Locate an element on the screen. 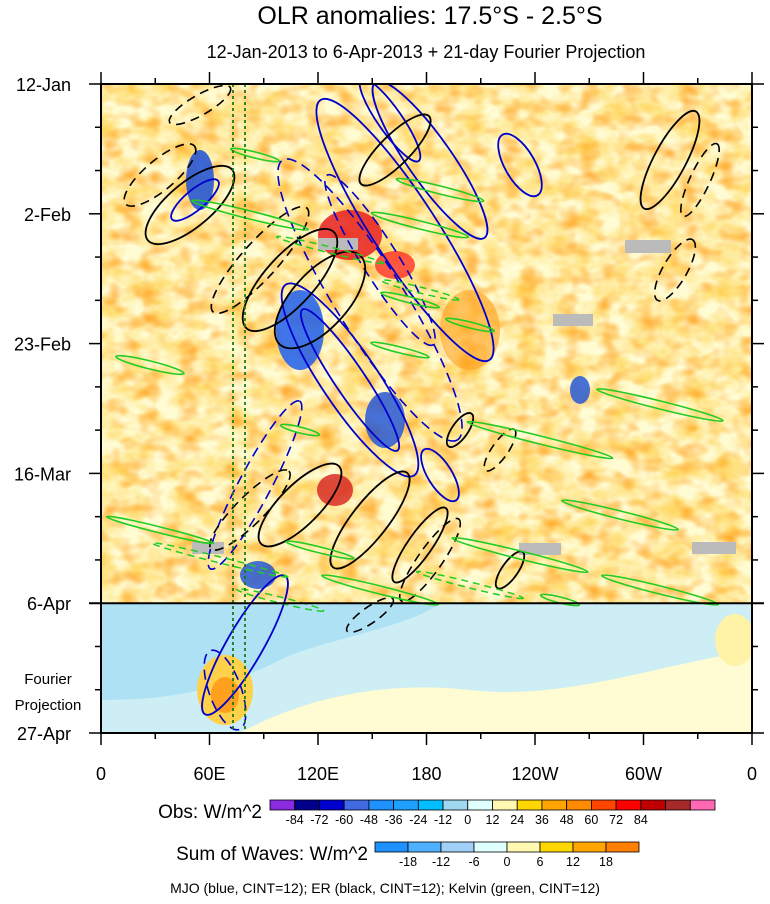  legend-level-label: -12 is located at coordinates (443, 820).